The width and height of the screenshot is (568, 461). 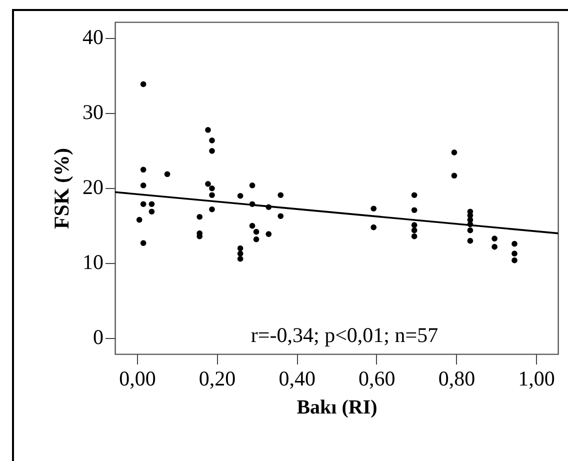 I want to click on x-tick-label: 0,80, so click(x=457, y=378).